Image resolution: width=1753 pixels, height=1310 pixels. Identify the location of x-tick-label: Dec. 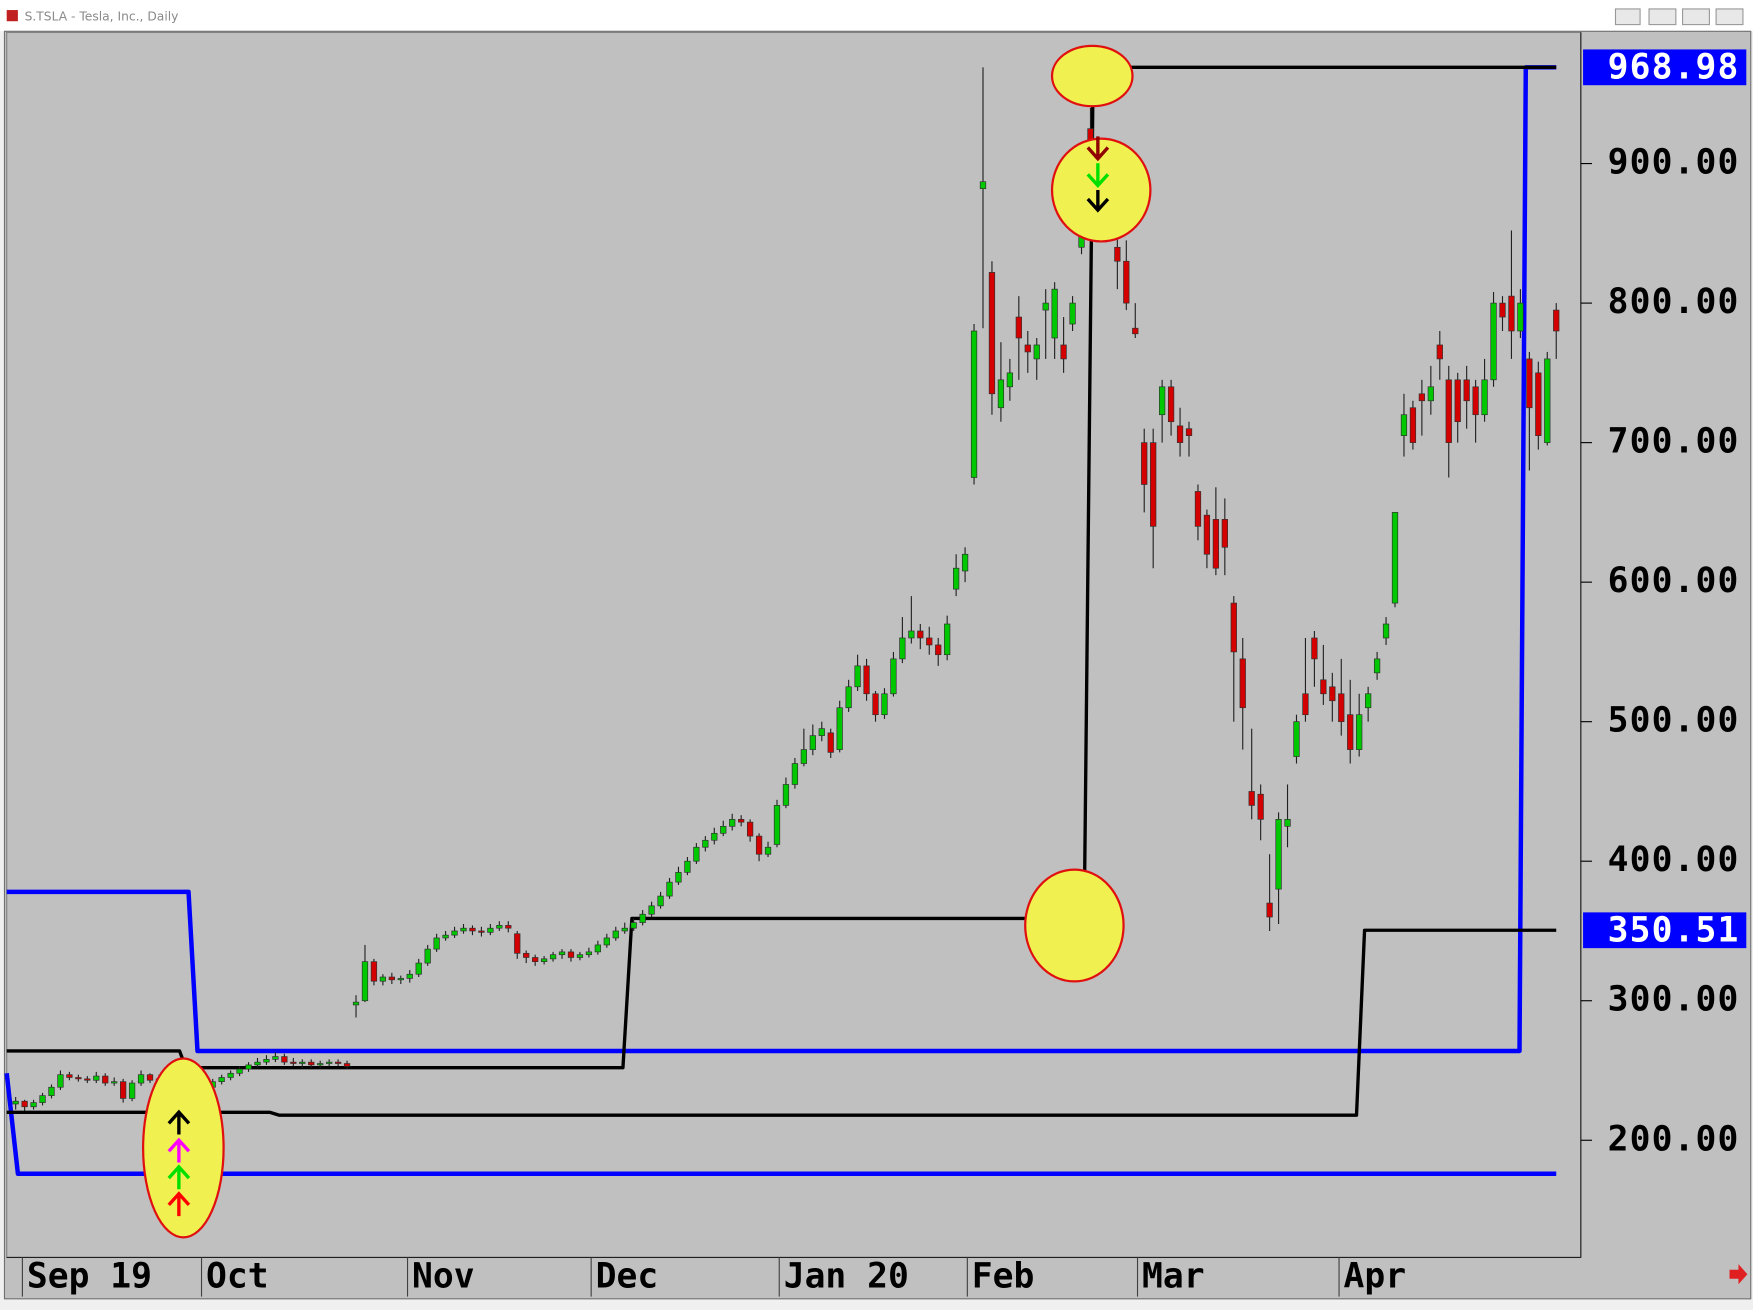
(627, 1277).